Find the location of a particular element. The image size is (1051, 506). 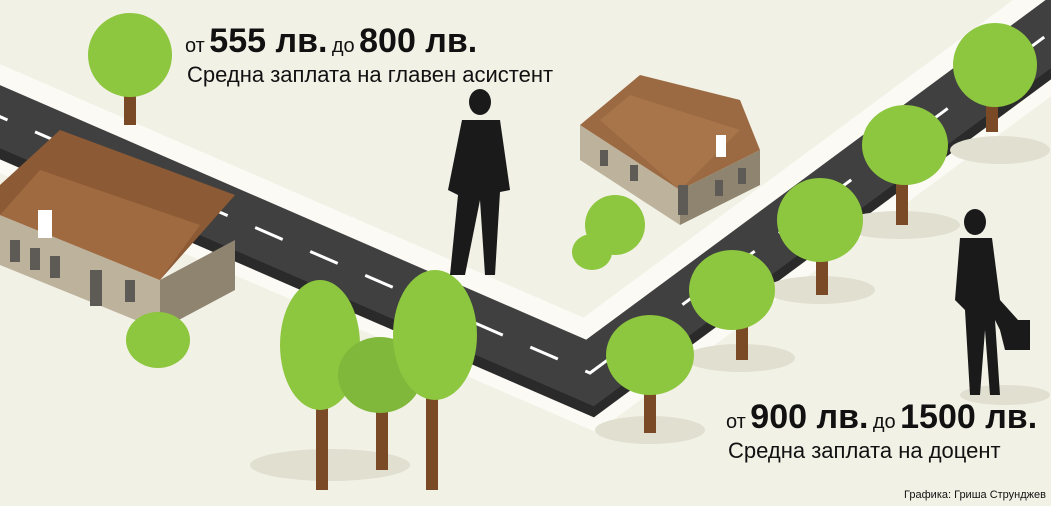

caption: Средна заплата на доцент is located at coordinates (864, 450).